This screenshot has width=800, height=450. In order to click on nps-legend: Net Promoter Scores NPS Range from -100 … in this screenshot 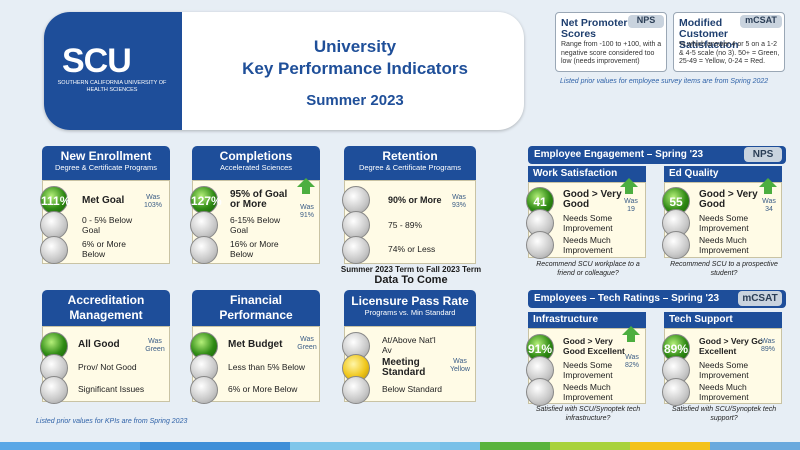, I will do `click(611, 42)`.